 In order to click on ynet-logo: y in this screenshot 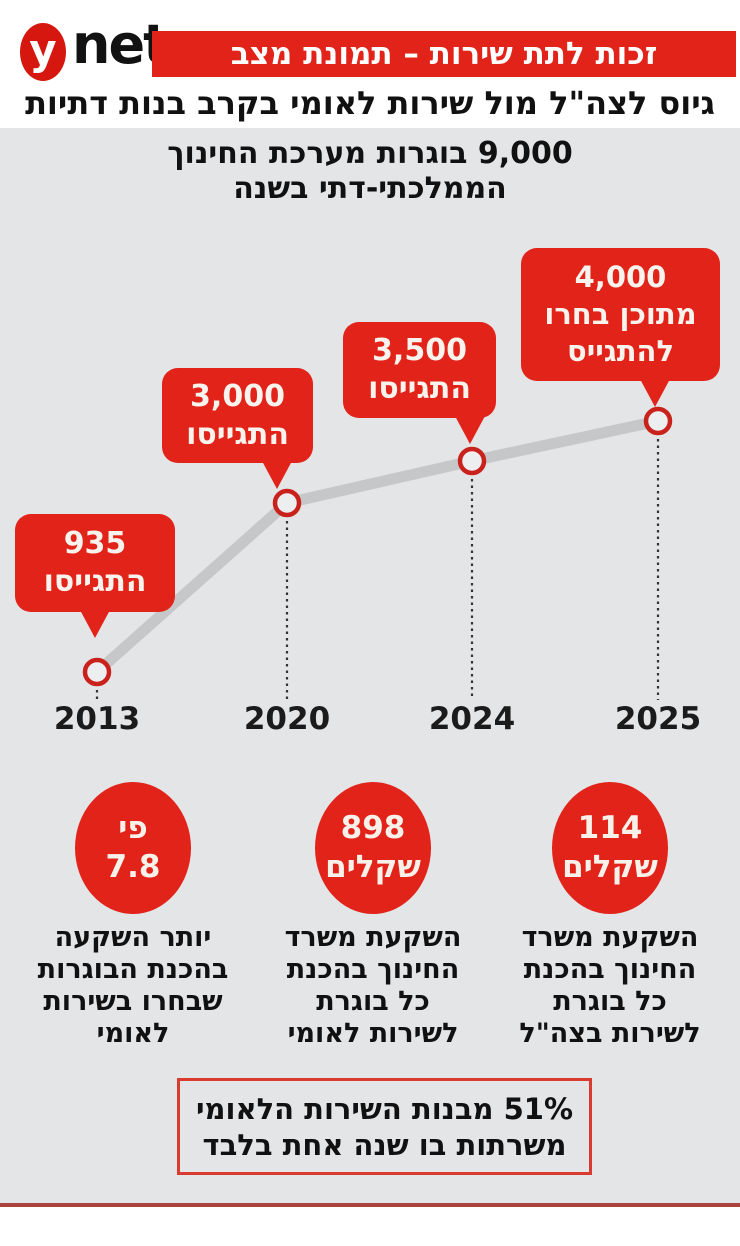, I will do `click(43, 52)`.